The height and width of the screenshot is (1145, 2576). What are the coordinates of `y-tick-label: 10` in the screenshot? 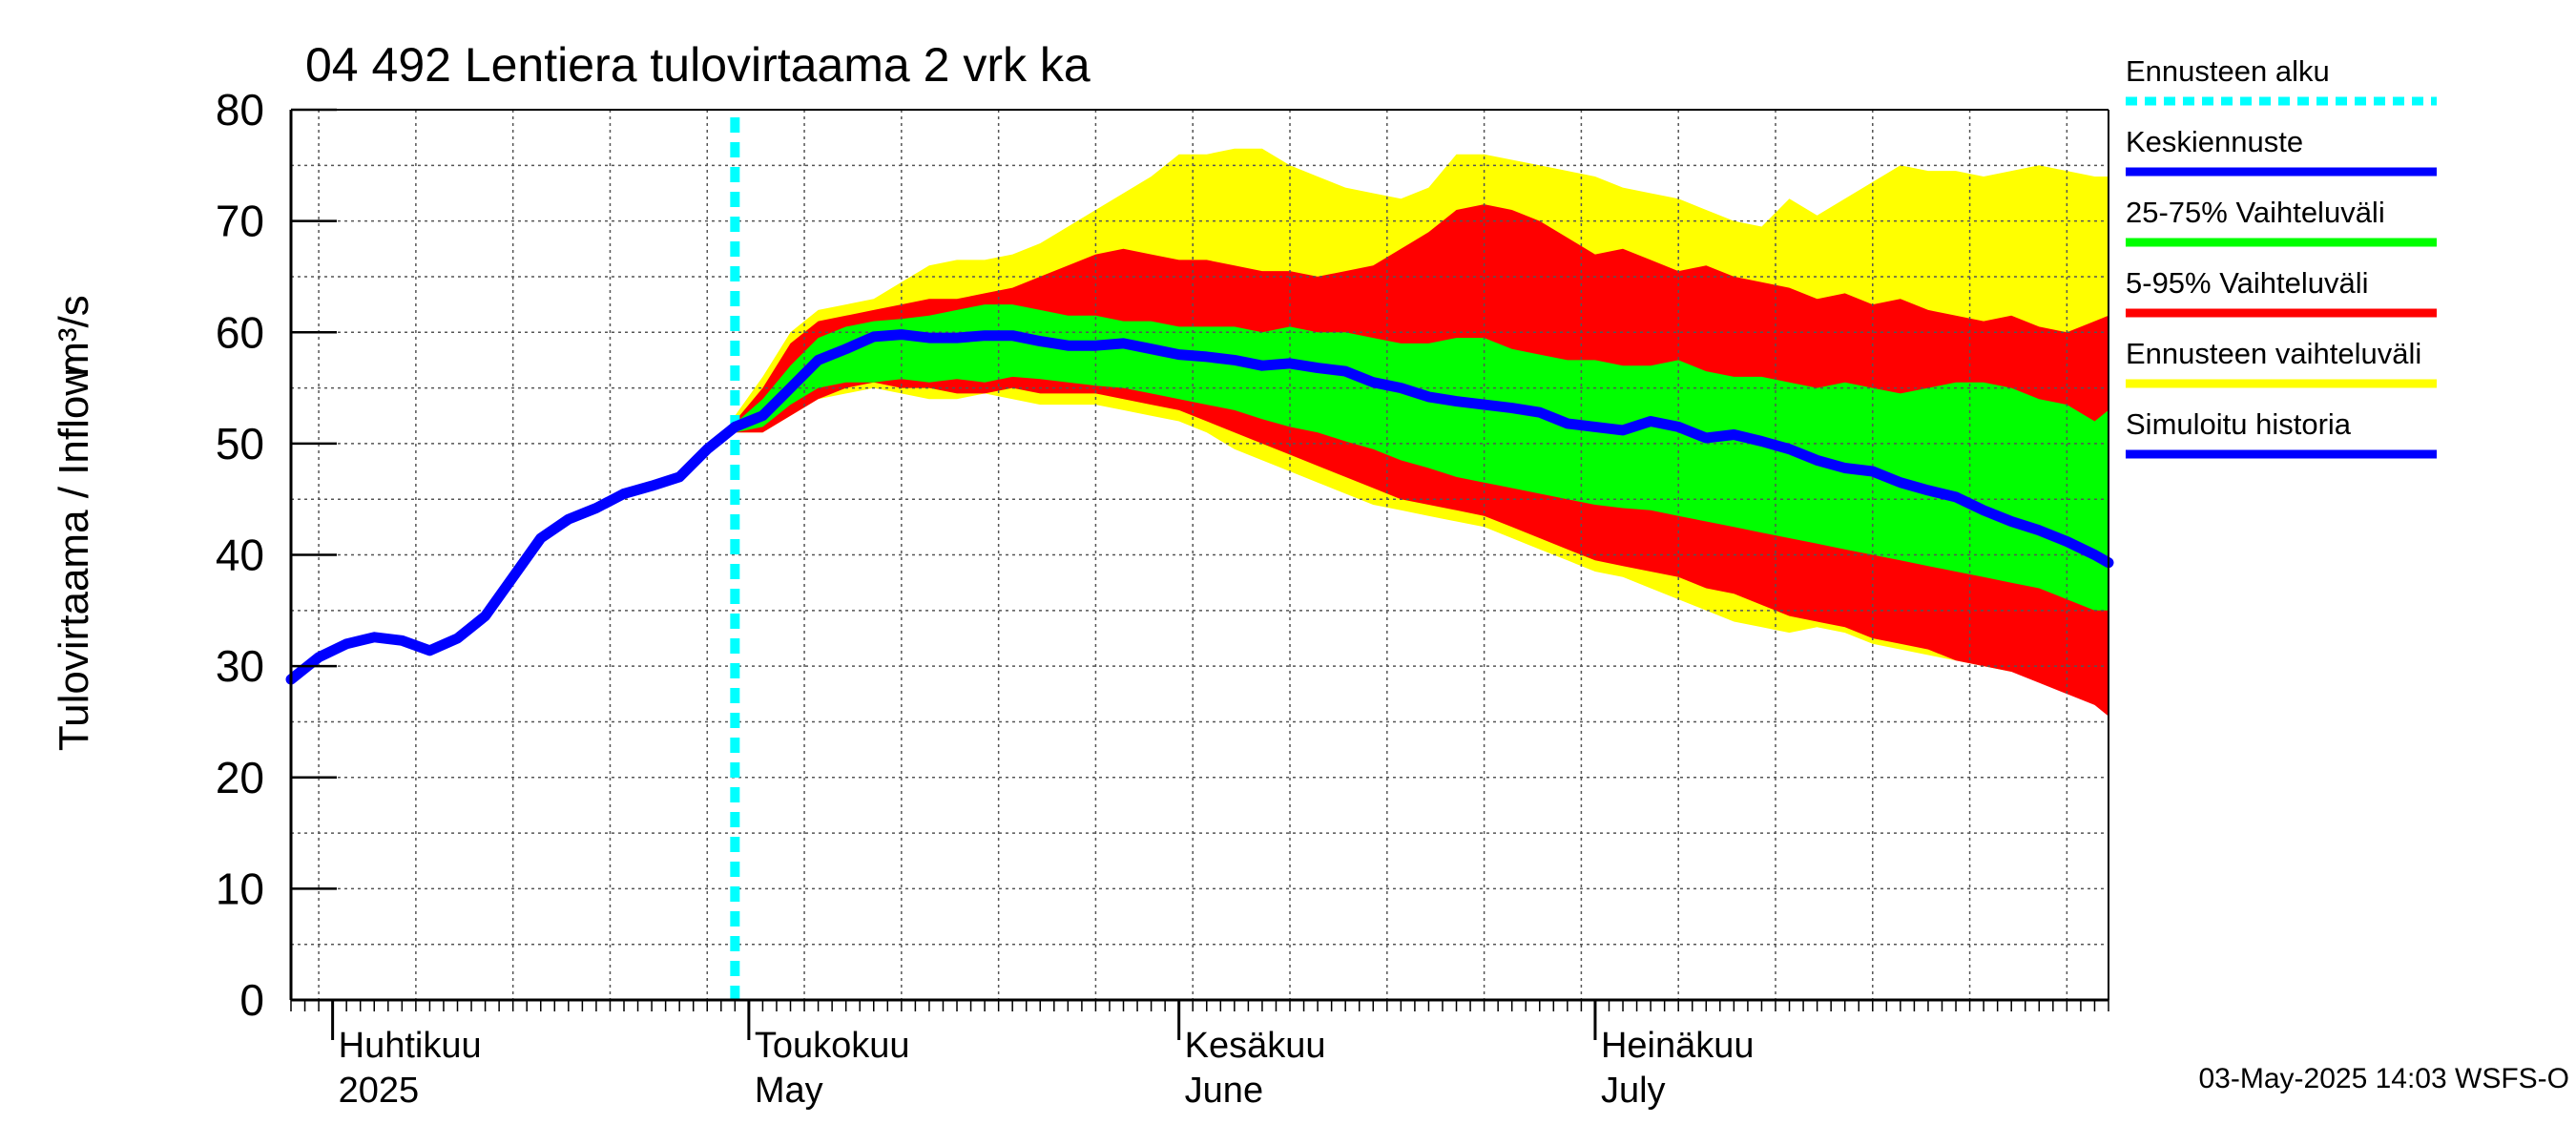 It's located at (240, 888).